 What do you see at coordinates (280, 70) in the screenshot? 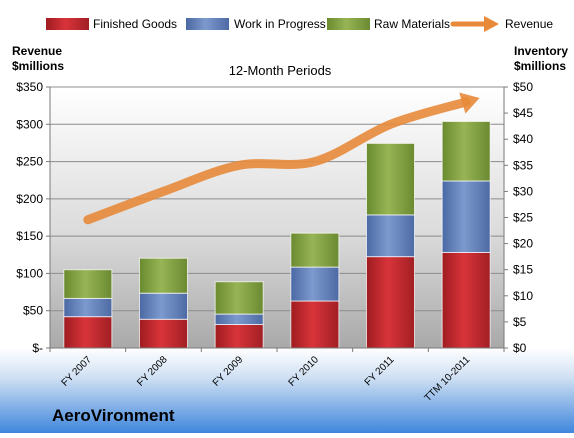
I see `chart-title: 12-Month Periods` at bounding box center [280, 70].